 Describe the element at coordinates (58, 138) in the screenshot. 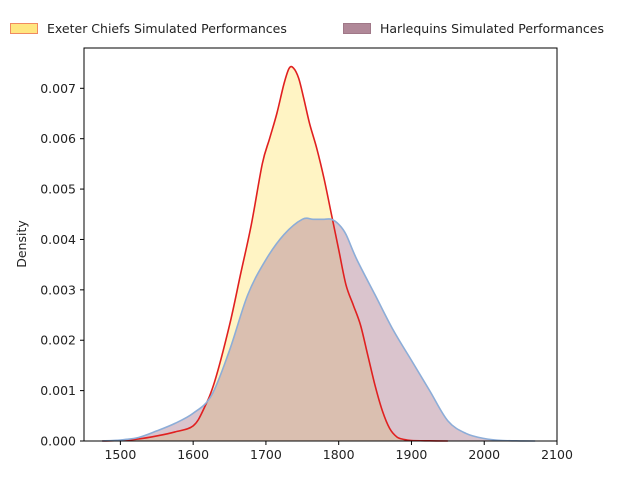

I see `y-tick-label: 0.006` at that location.